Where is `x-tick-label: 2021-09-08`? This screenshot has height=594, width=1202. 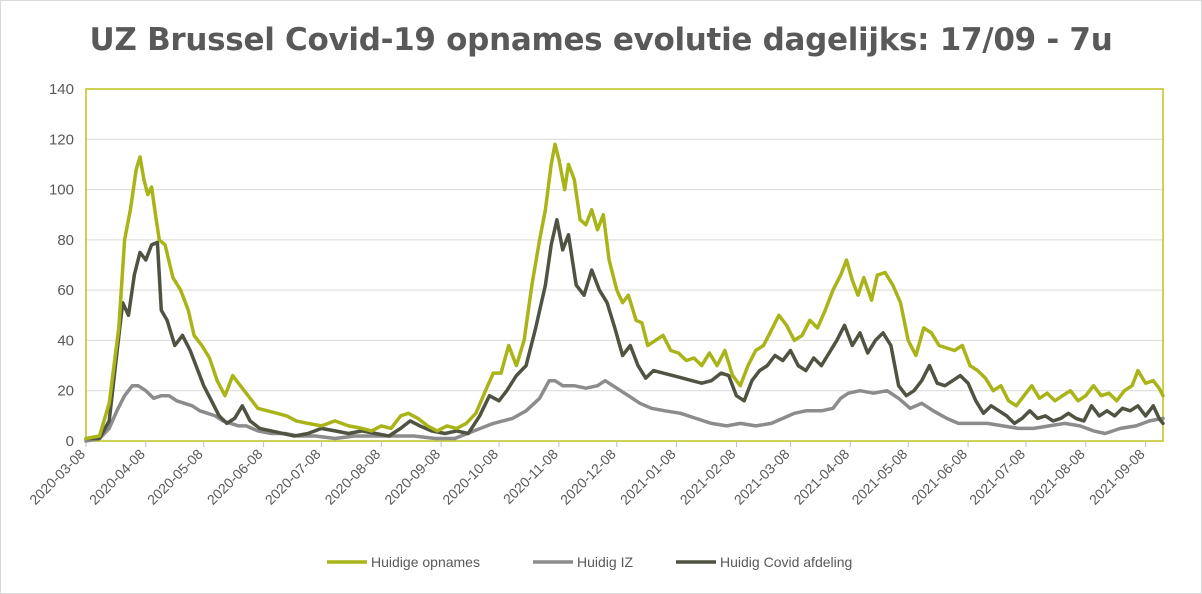 x-tick-label: 2021-09-08 is located at coordinates (1117, 477).